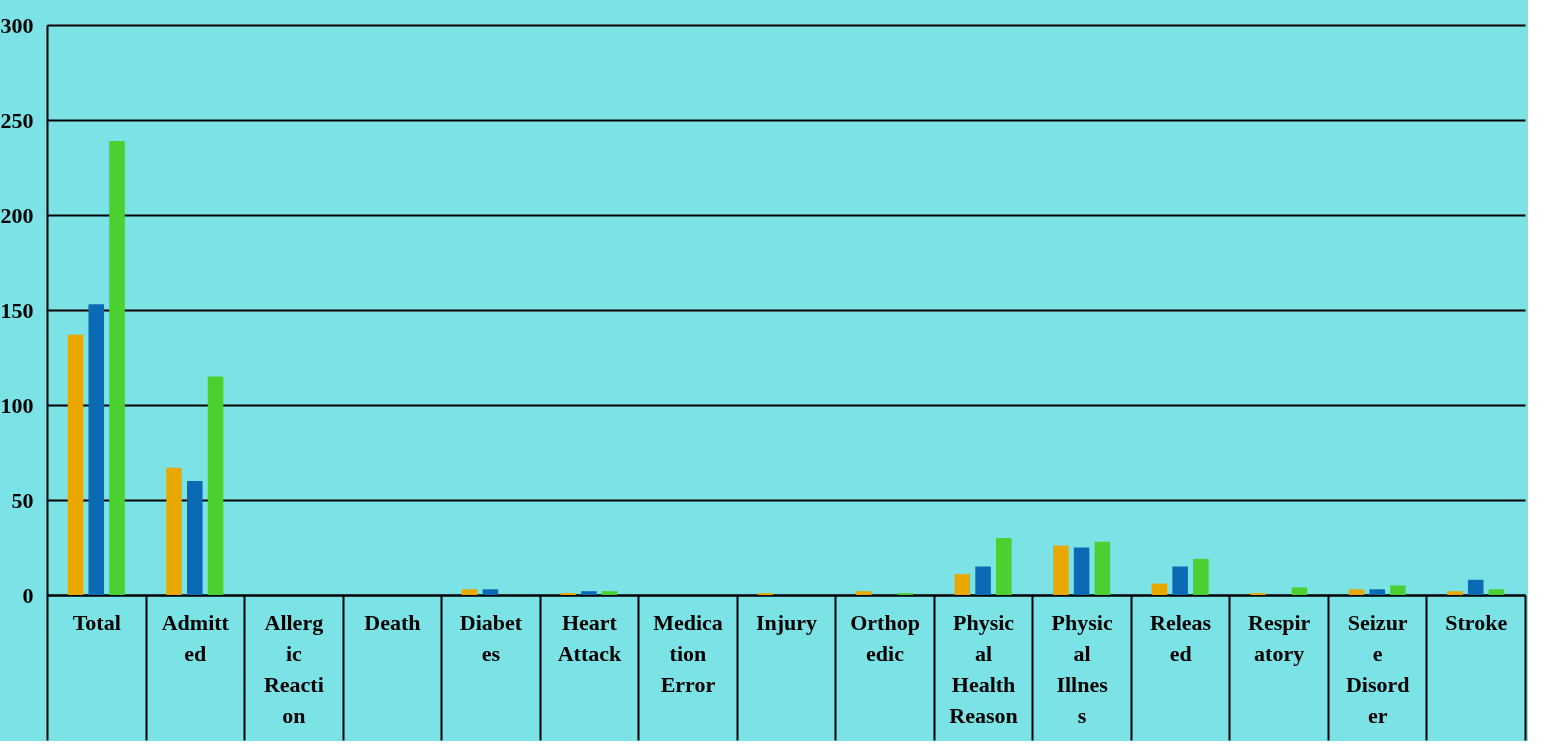 The width and height of the screenshot is (1552, 750). What do you see at coordinates (22, 500) in the screenshot?
I see `y-tick-label: 50` at bounding box center [22, 500].